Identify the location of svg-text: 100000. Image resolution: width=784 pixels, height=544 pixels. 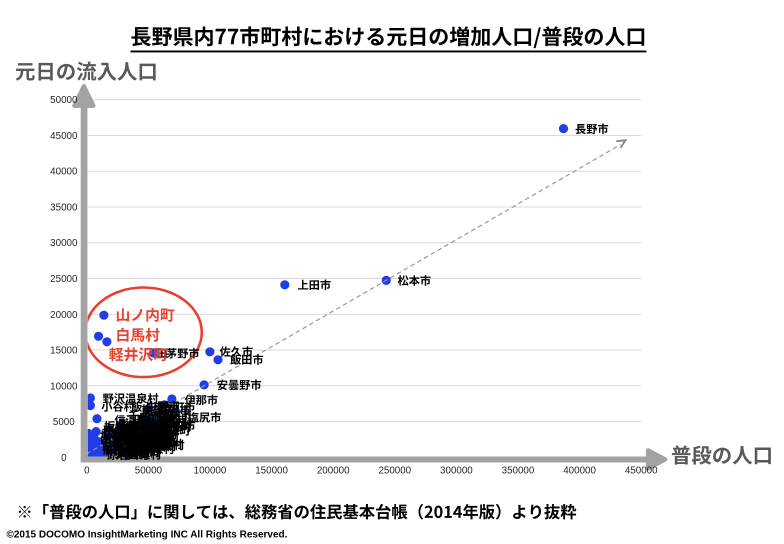
(210, 471).